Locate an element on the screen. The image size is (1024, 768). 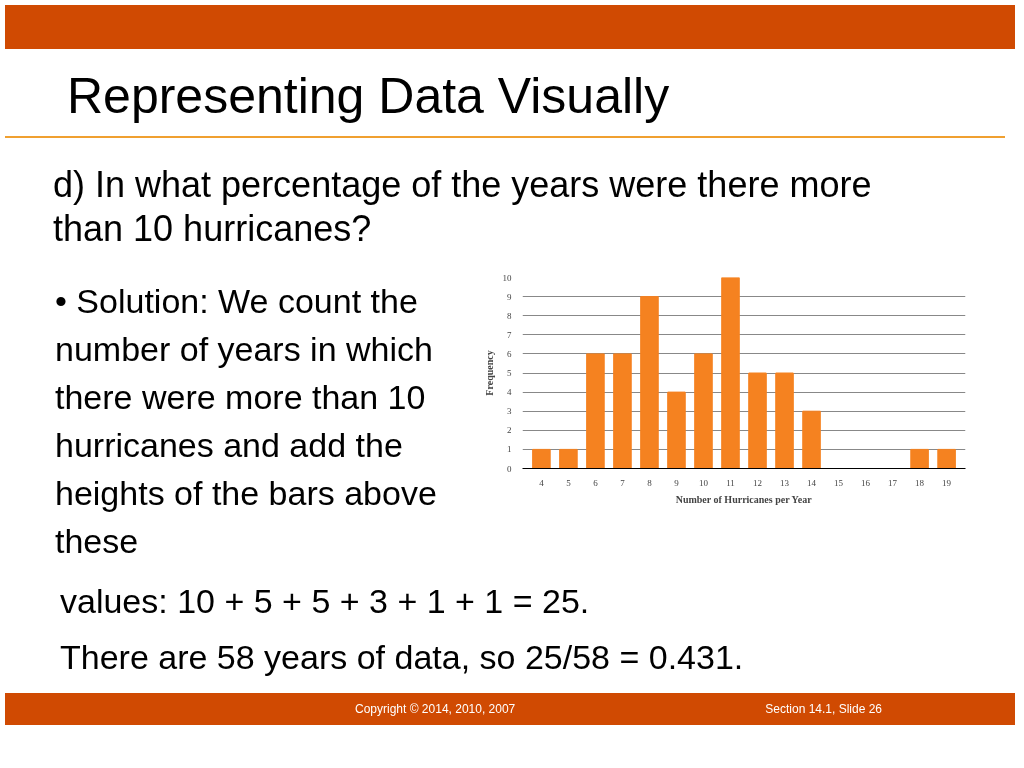
x-tick-label: 11 is located at coordinates (730, 482).